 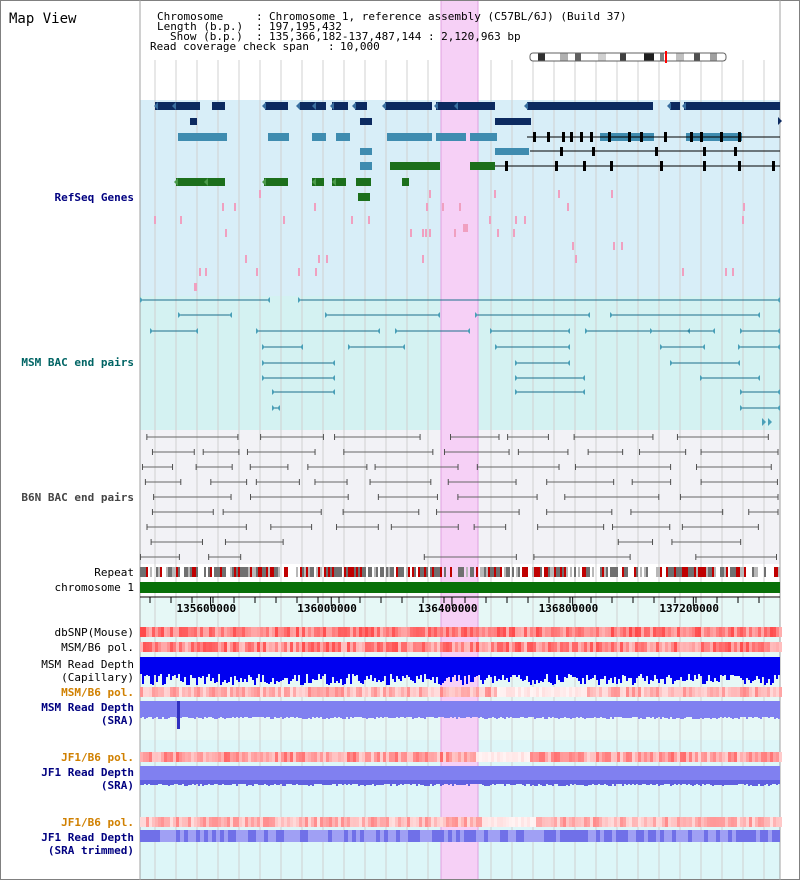 What do you see at coordinates (584, 166) in the screenshot?
I see `gene-exon` at bounding box center [584, 166].